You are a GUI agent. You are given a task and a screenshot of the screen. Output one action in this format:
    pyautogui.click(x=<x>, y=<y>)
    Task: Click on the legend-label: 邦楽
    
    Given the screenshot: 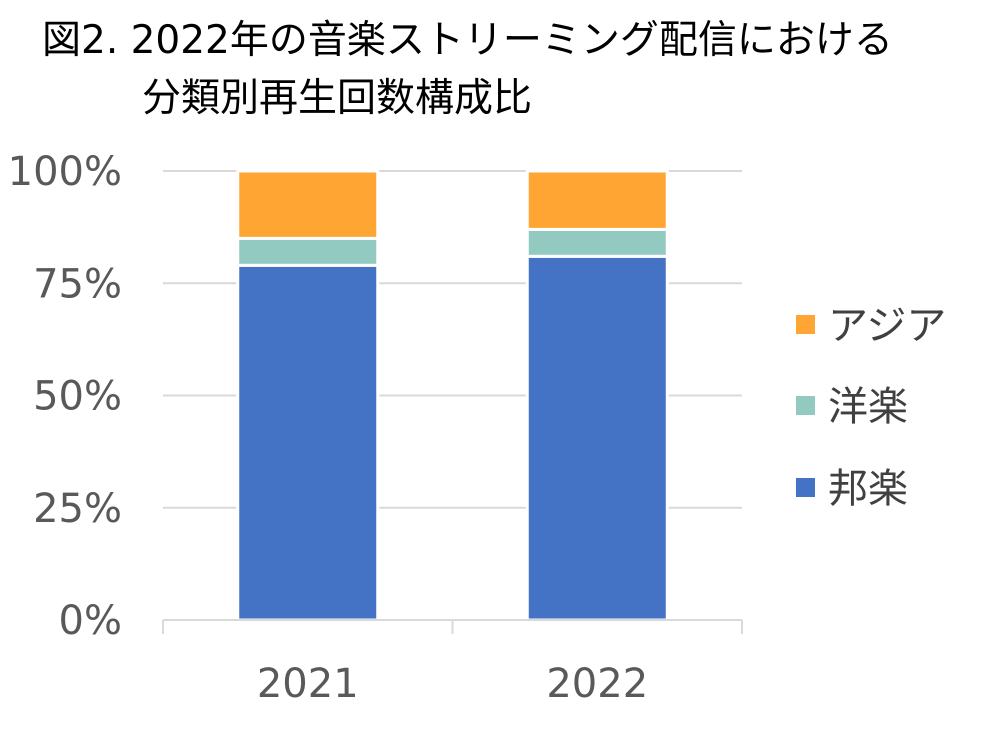 What is the action you would take?
    pyautogui.click(x=868, y=489)
    